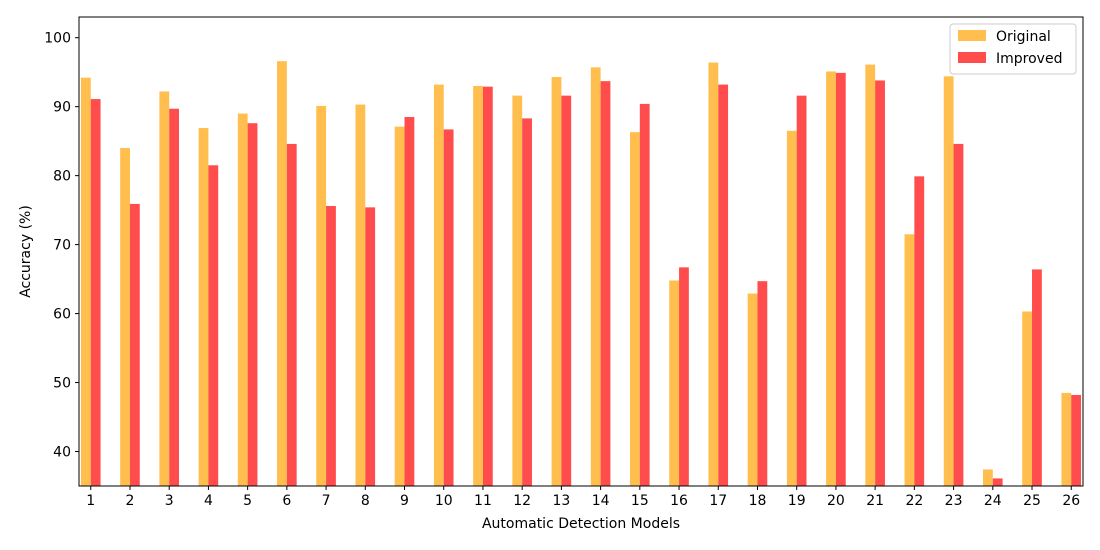 The width and height of the screenshot is (1100, 550). I want to click on y-tick-label-50: 50, so click(62, 384).